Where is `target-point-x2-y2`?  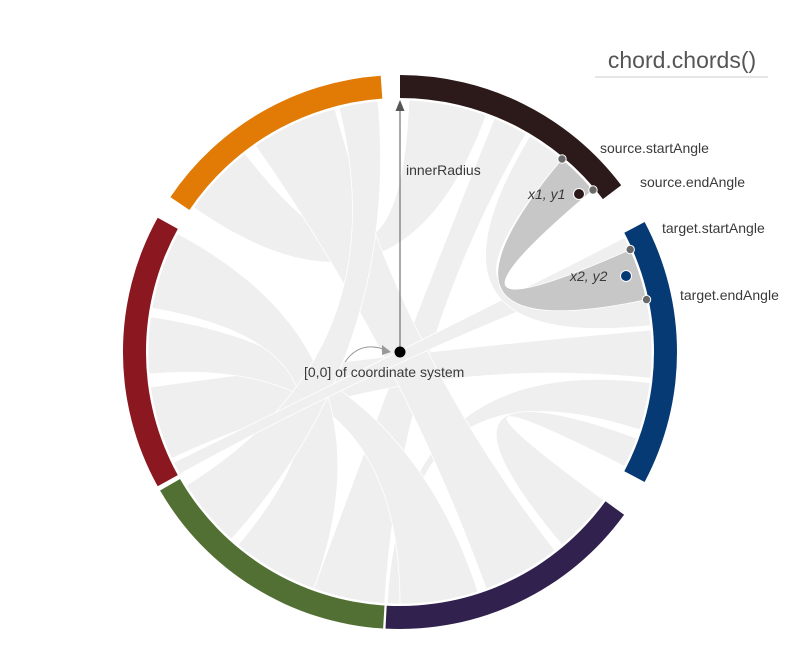 target-point-x2-y2 is located at coordinates (626, 276).